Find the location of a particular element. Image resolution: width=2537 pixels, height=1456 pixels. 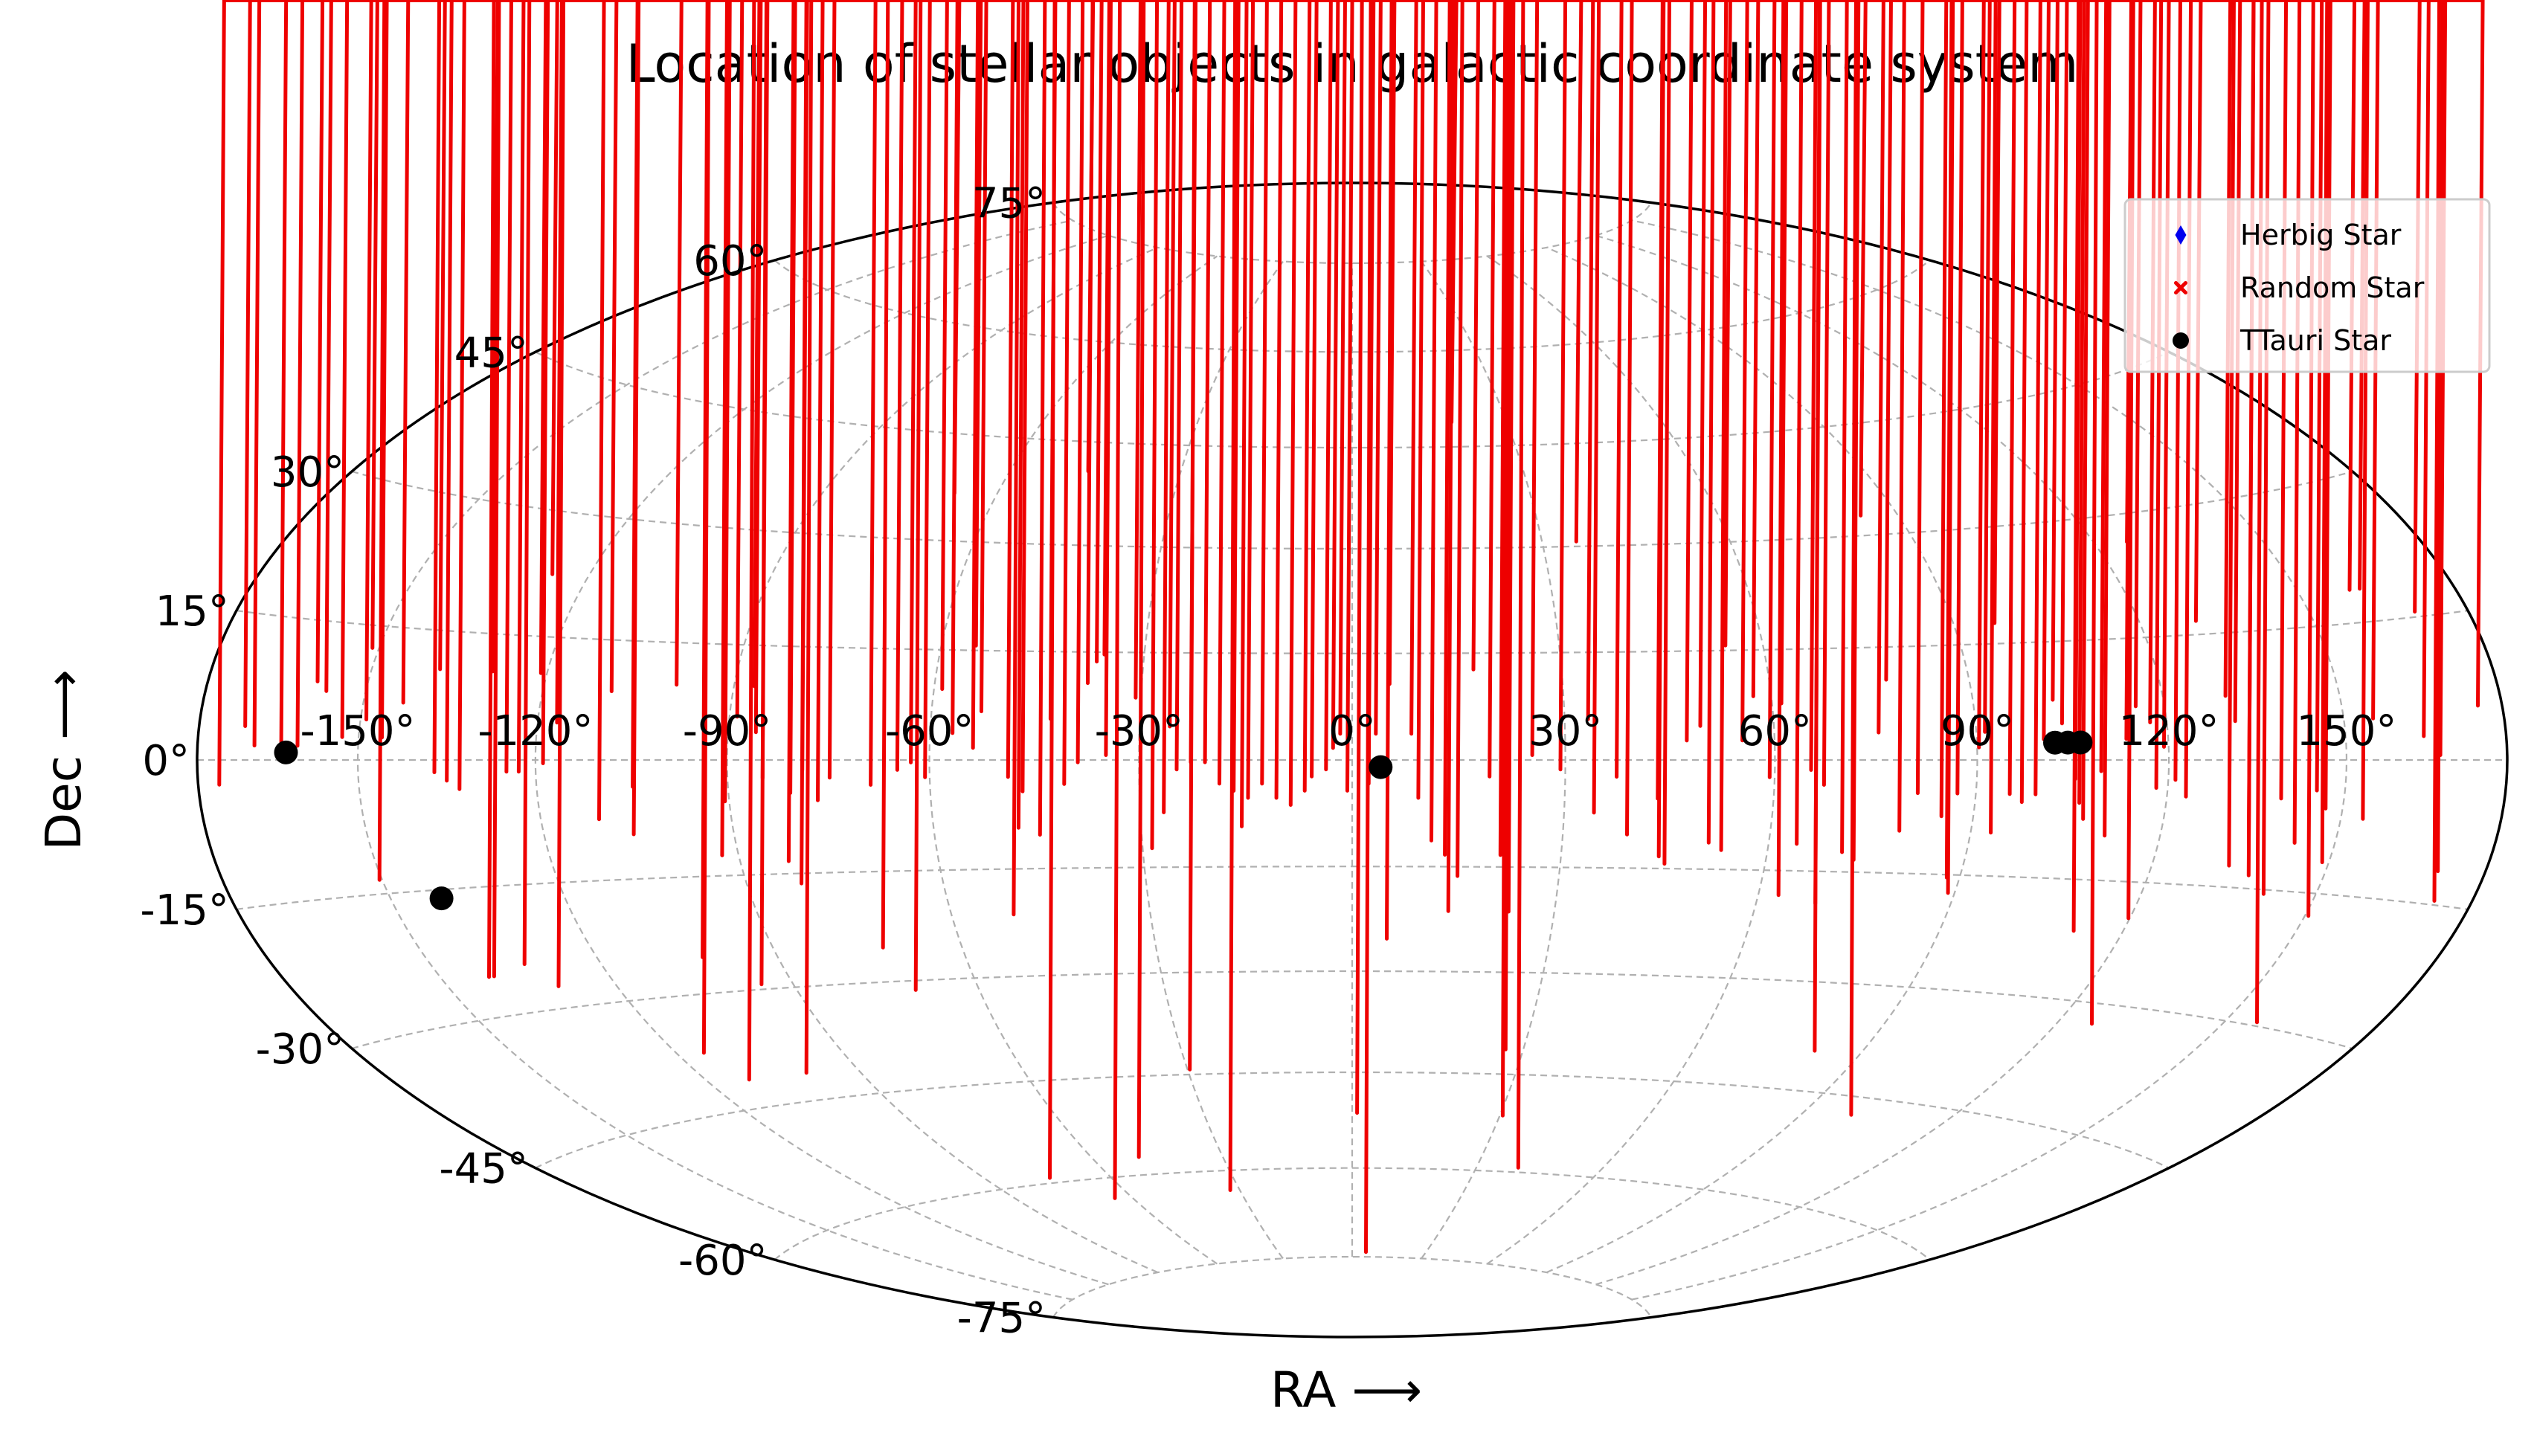

x-tick-label: 120° is located at coordinates (2169, 731).